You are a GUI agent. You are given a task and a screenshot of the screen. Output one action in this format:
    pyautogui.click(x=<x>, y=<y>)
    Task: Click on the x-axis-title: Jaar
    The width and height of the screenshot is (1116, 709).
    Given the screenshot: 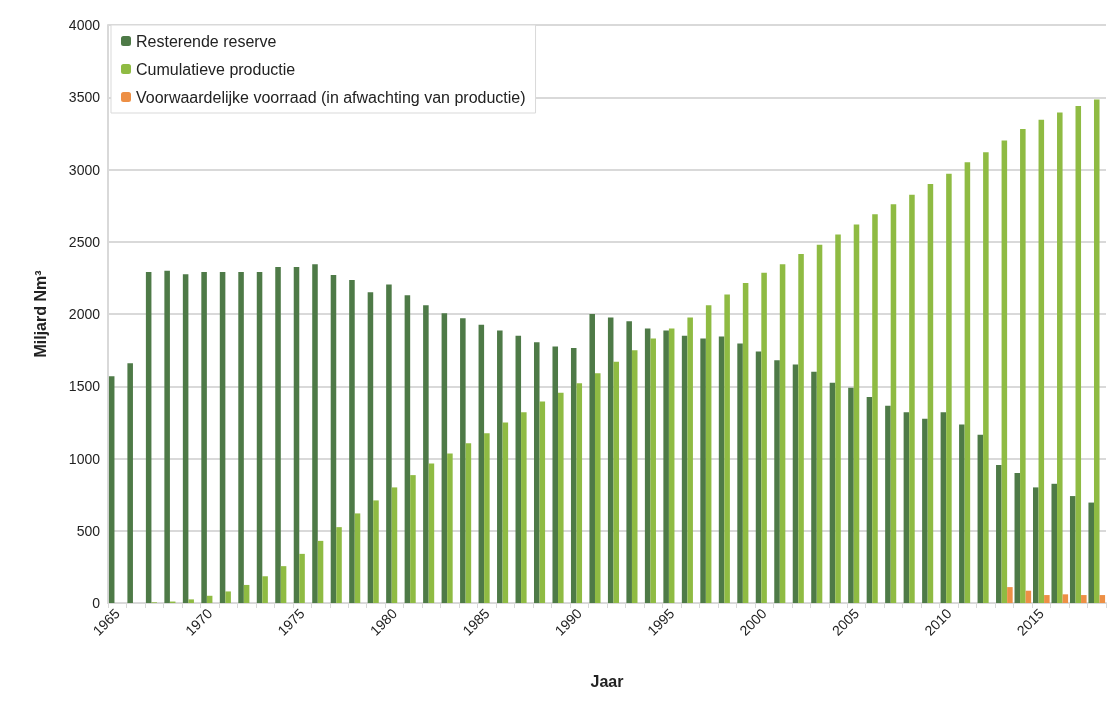 What is the action you would take?
    pyautogui.click(x=607, y=681)
    